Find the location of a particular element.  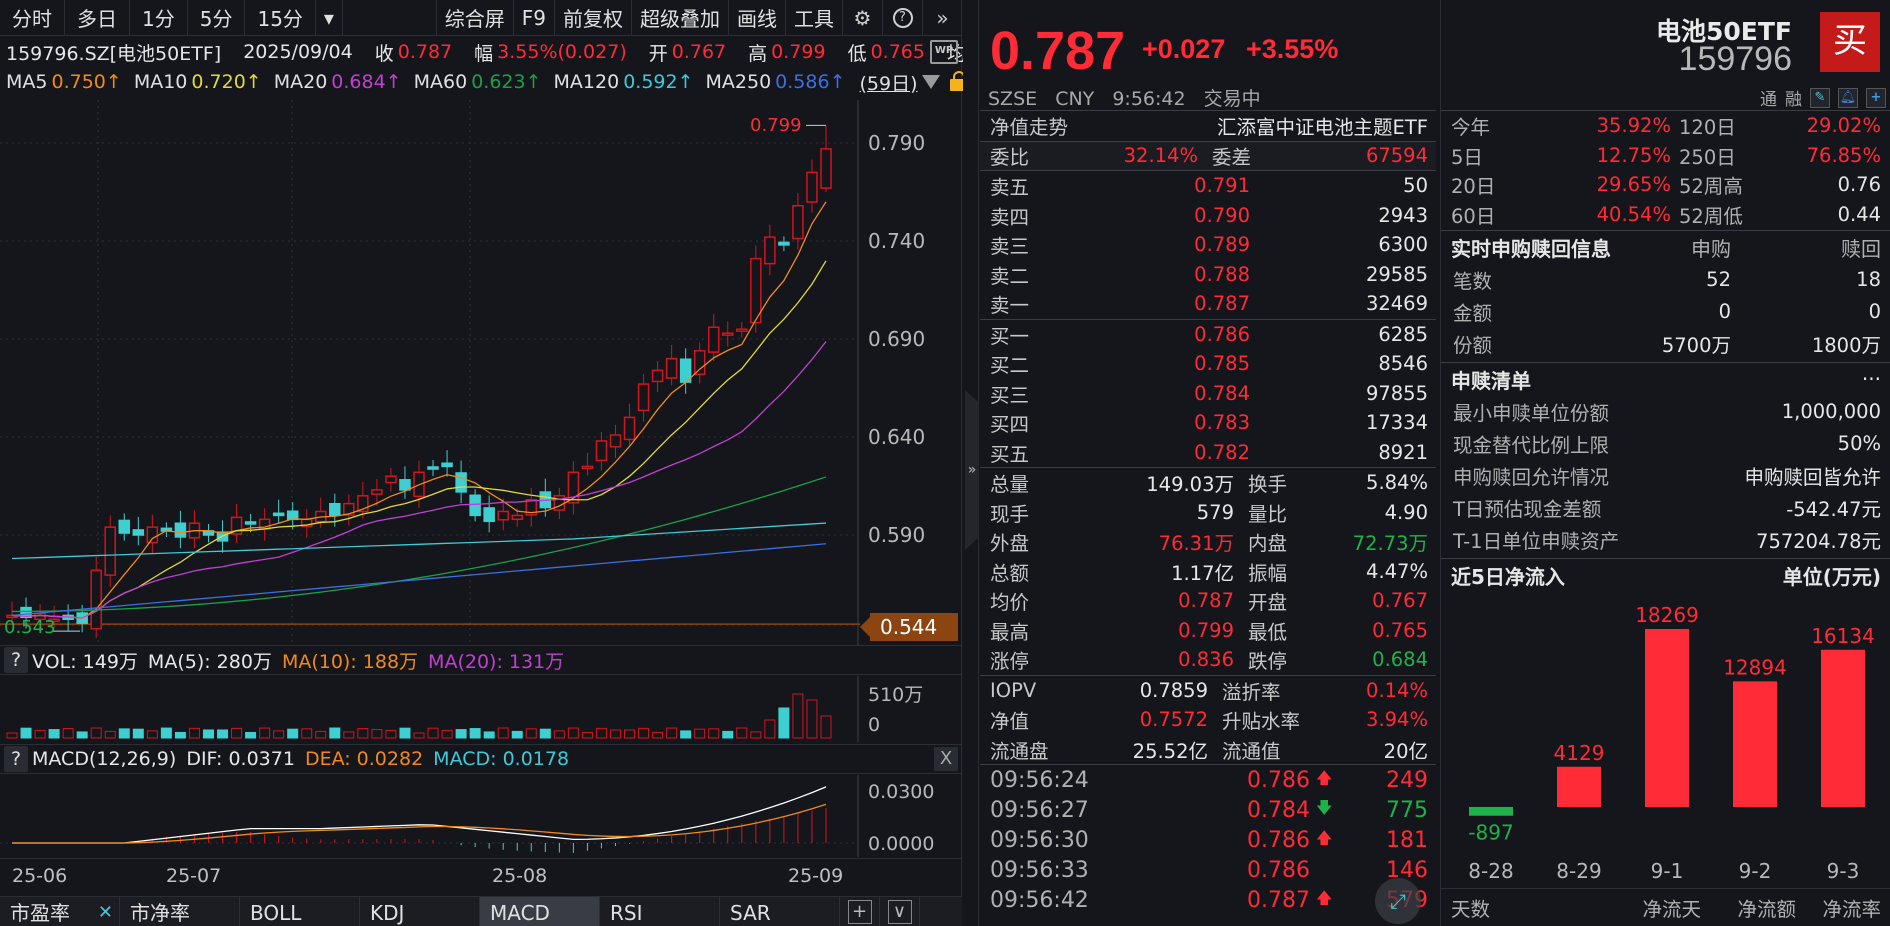

add-indicator-button: + is located at coordinates (860, 911).